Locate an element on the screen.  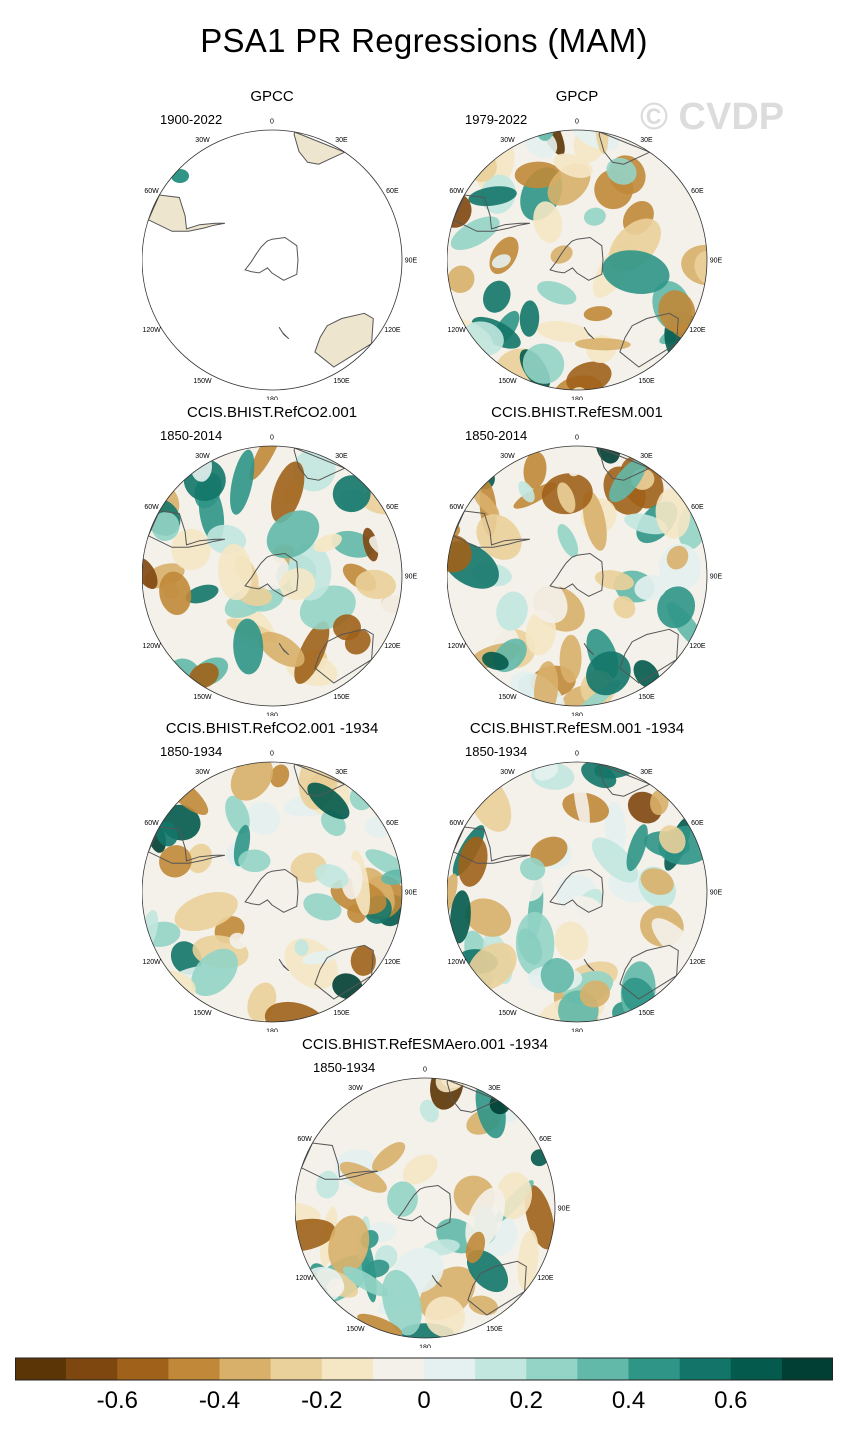
colorbar-svg: -0.6 -0.4 -0.2 0 0.2 0.4 0.6 is located at coordinates (424, 1385).